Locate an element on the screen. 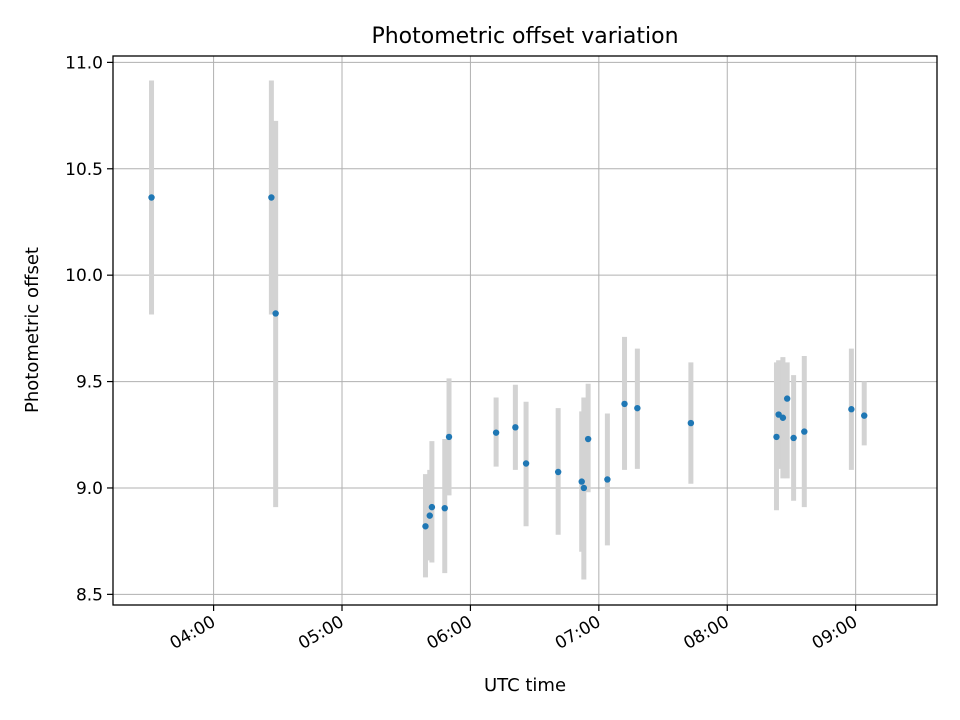 Image resolution: width=960 pixels, height=720 pixels. y-tick-label: 8.5 is located at coordinates (89, 595).